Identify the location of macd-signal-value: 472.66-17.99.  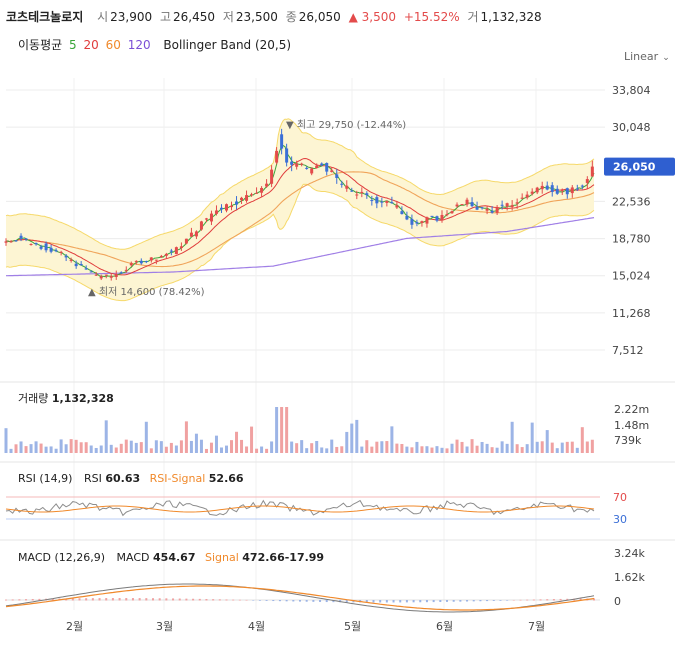
(283, 557).